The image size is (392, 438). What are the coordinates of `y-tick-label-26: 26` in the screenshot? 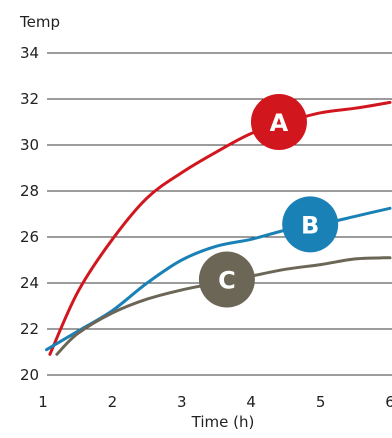 It's located at (29, 237).